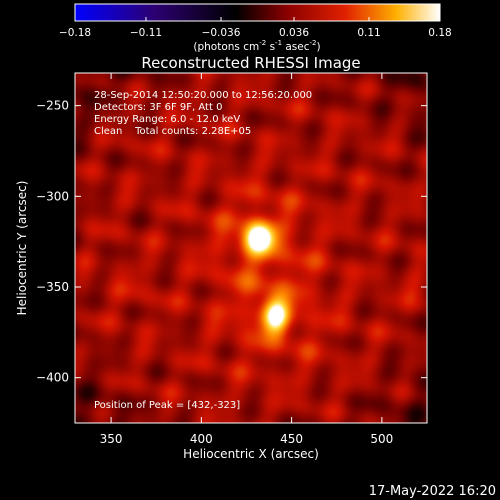  Describe the element at coordinates (75, 33) in the screenshot. I see `colorbar-tick-label: −0.18` at that location.